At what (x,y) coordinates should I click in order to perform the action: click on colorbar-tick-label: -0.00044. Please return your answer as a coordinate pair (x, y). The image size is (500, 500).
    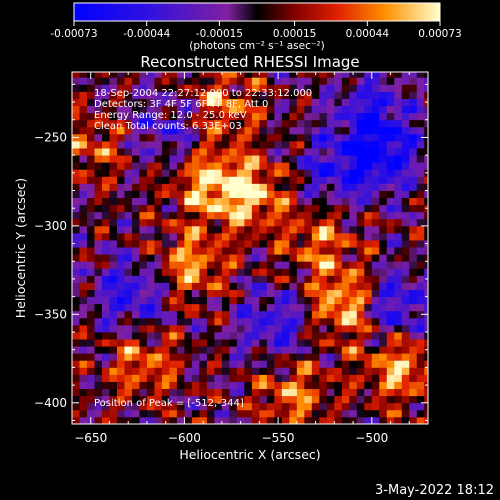
    Looking at the image, I should click on (147, 34).